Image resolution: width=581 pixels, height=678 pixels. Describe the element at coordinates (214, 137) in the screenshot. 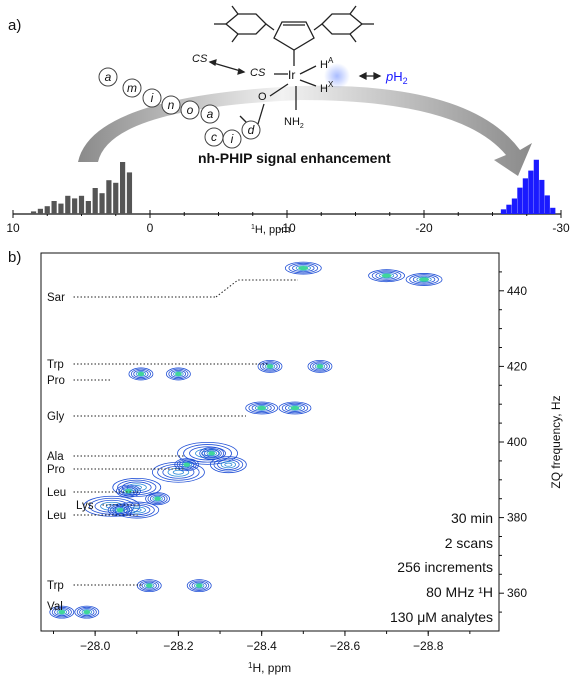

I see `amino-acid-letter: c` at that location.